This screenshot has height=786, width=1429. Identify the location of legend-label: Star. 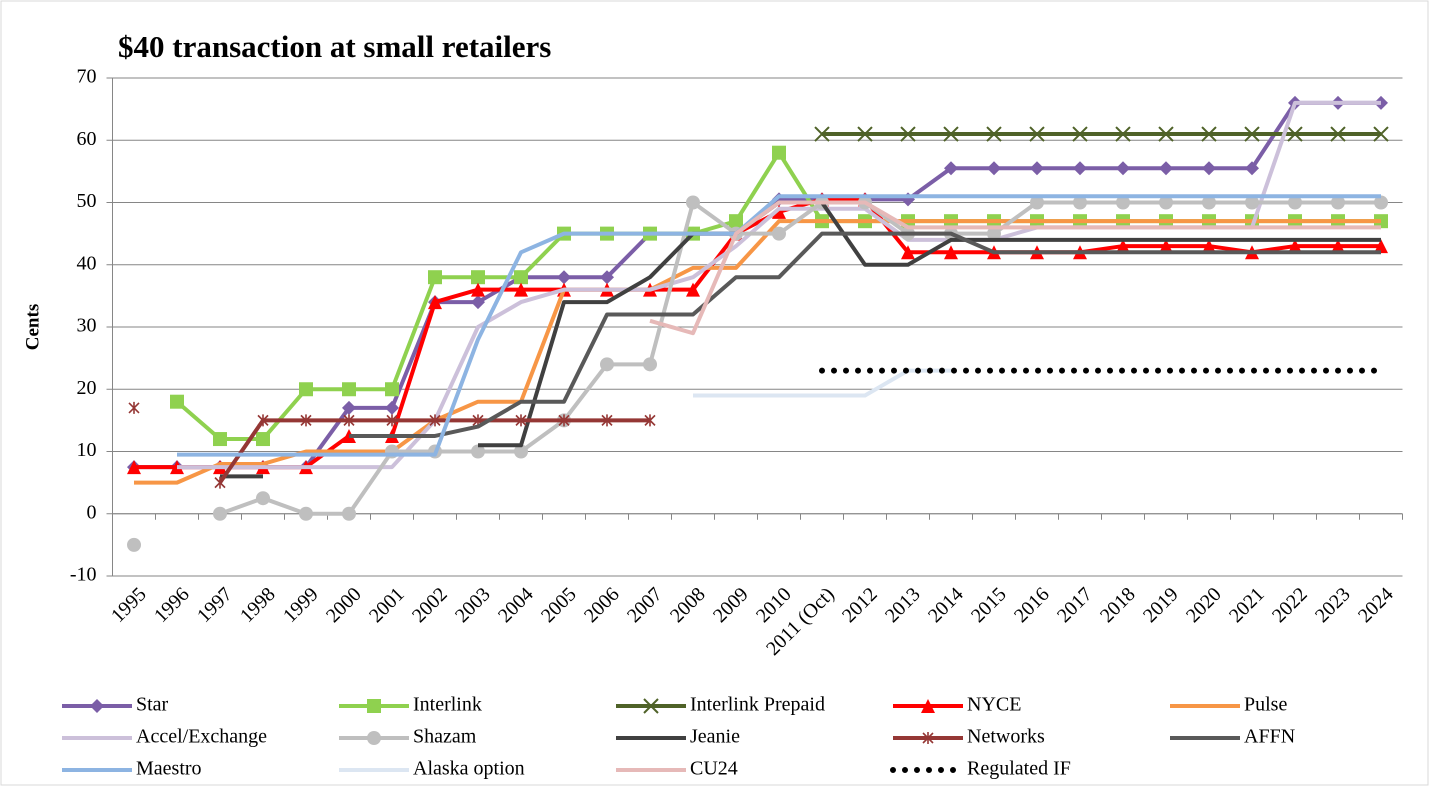
(152, 705).